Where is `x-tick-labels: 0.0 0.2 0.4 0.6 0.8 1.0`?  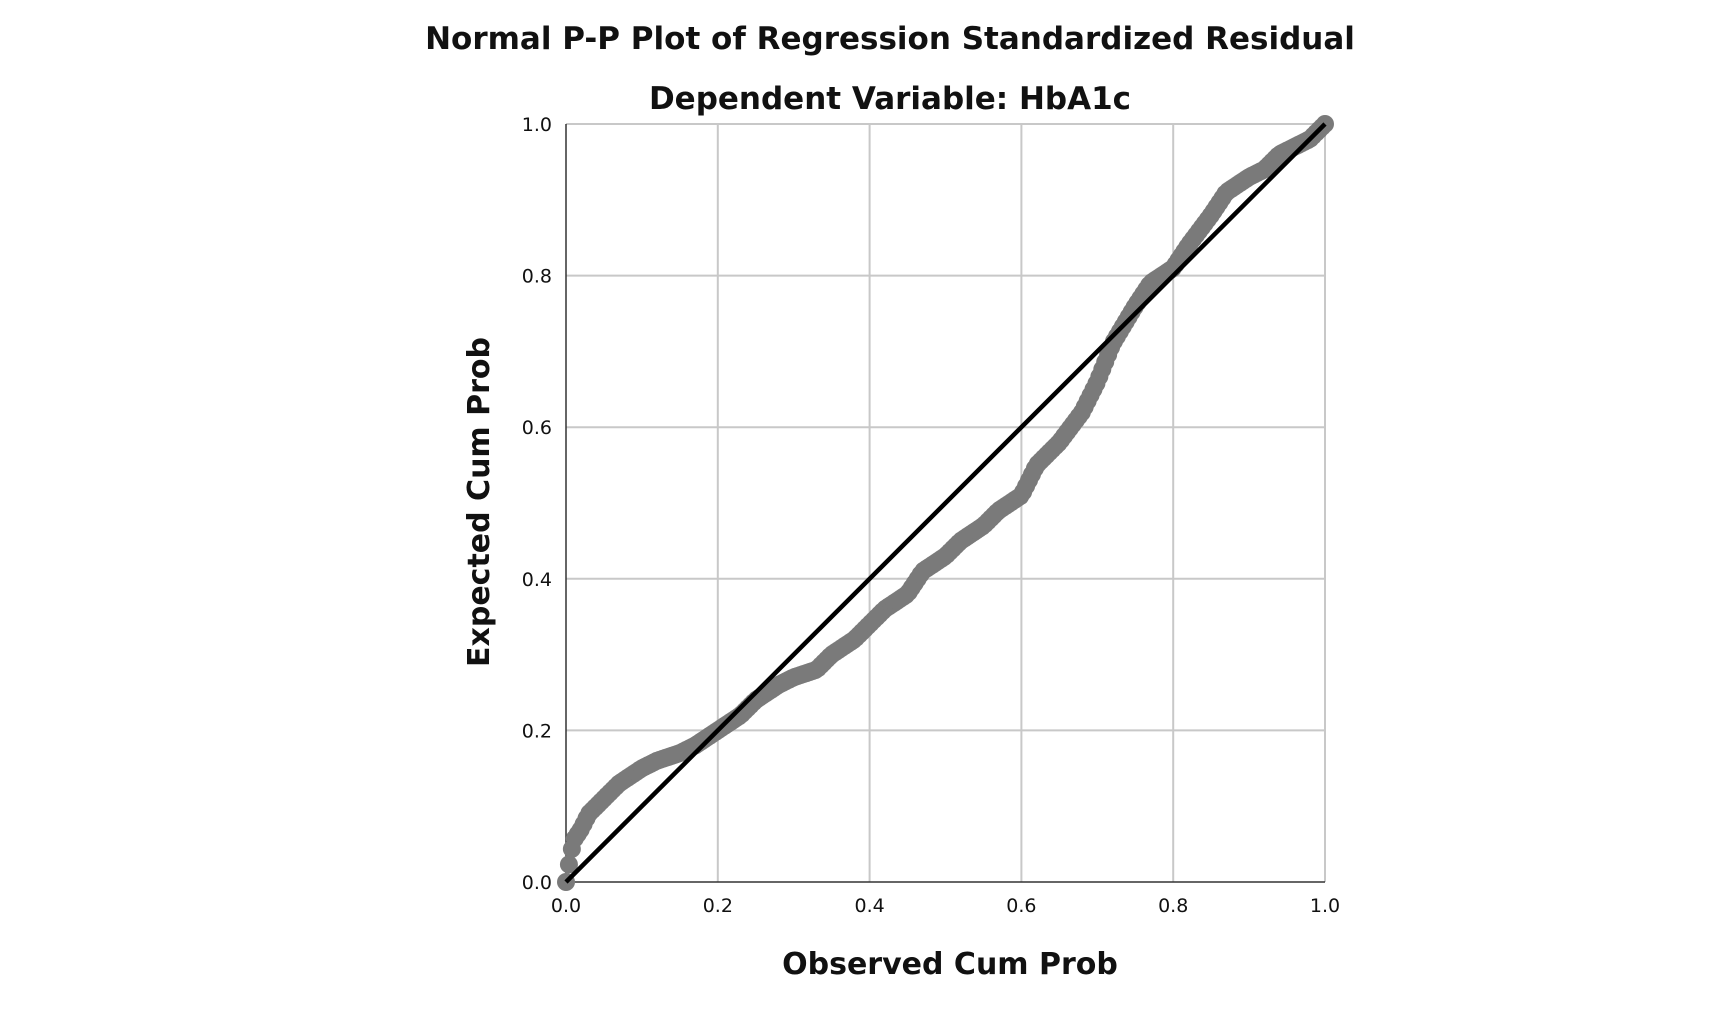
x-tick-labels: 0.0 0.2 0.4 0.6 0.8 1.0 is located at coordinates (945, 906).